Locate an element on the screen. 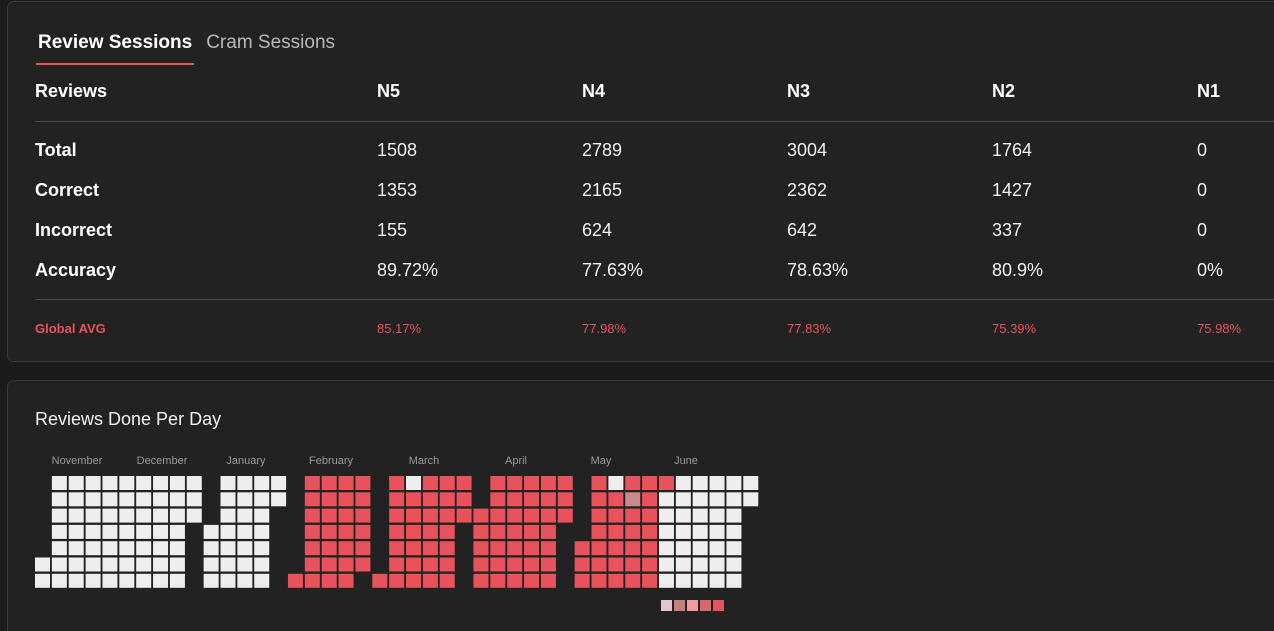 The height and width of the screenshot is (631, 1274). tab-cram-sessions: Cram Sessions is located at coordinates (271, 42).